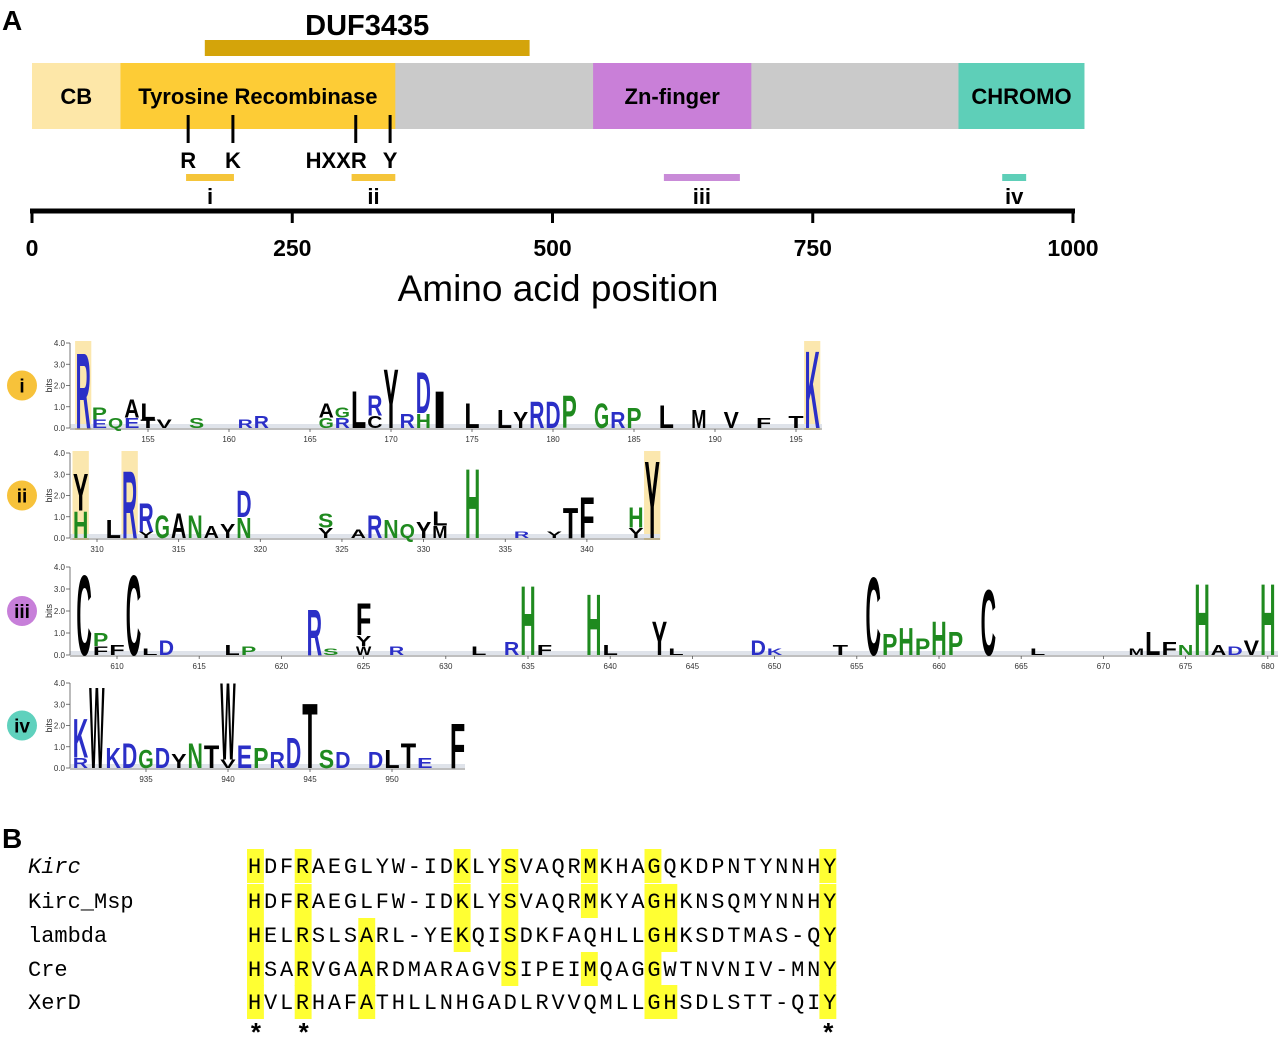  What do you see at coordinates (446, 666) in the screenshot?
I see `logo-x-tick-label: 630` at bounding box center [446, 666].